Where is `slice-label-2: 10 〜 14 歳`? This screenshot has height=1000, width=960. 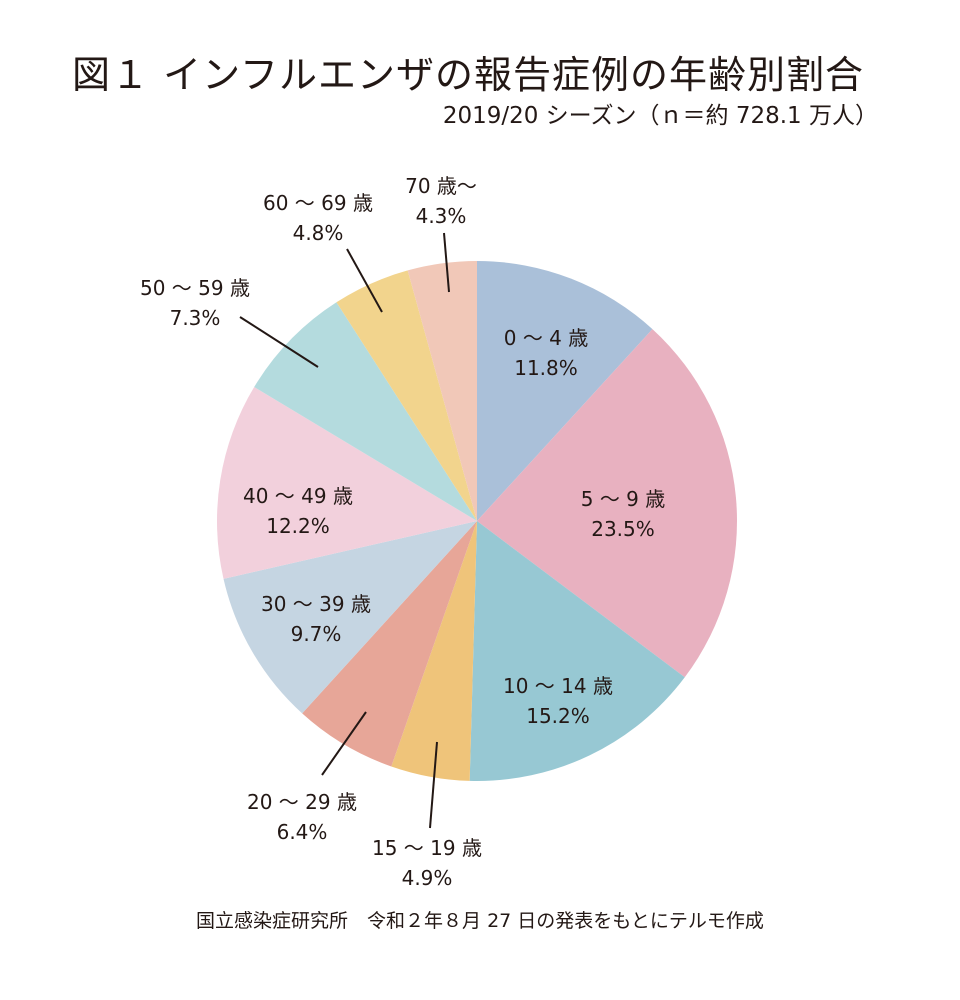
slice-label-2: 10 〜 14 歳 is located at coordinates (558, 686).